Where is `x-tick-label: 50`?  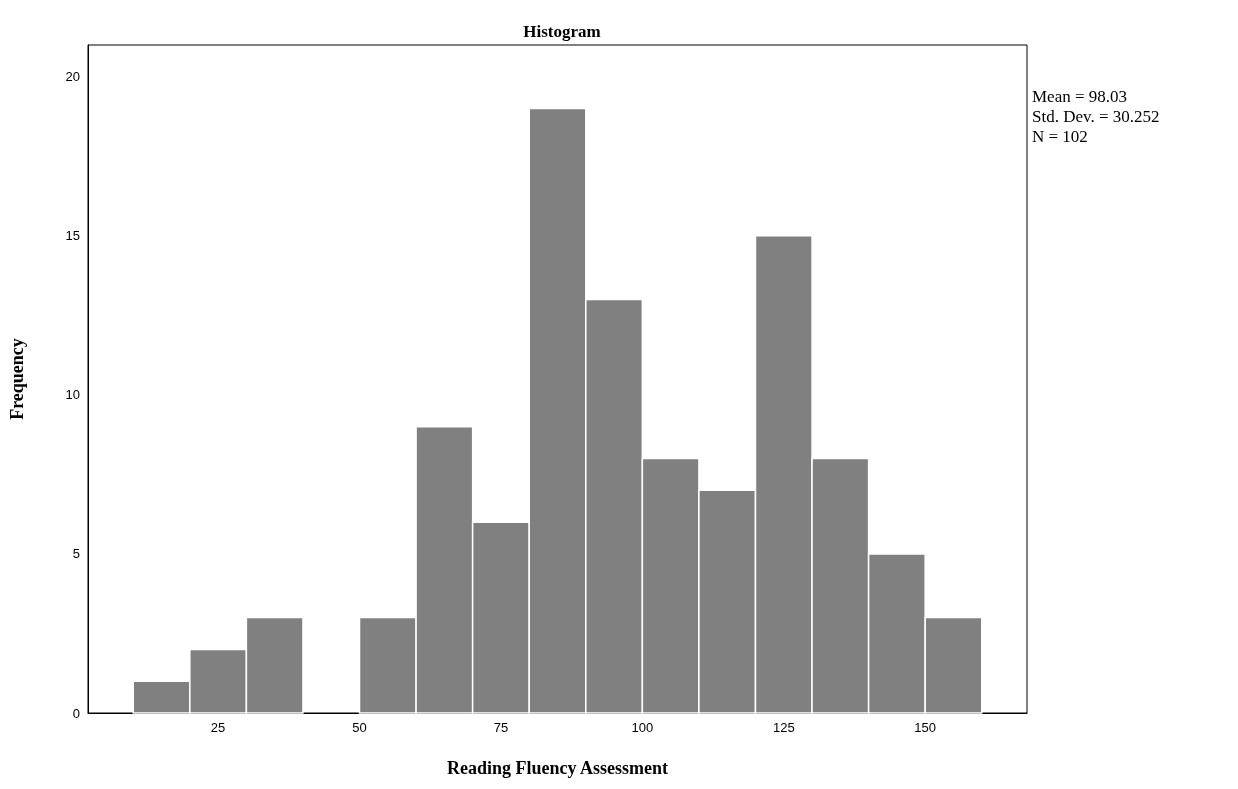
x-tick-label: 50 is located at coordinates (359, 727).